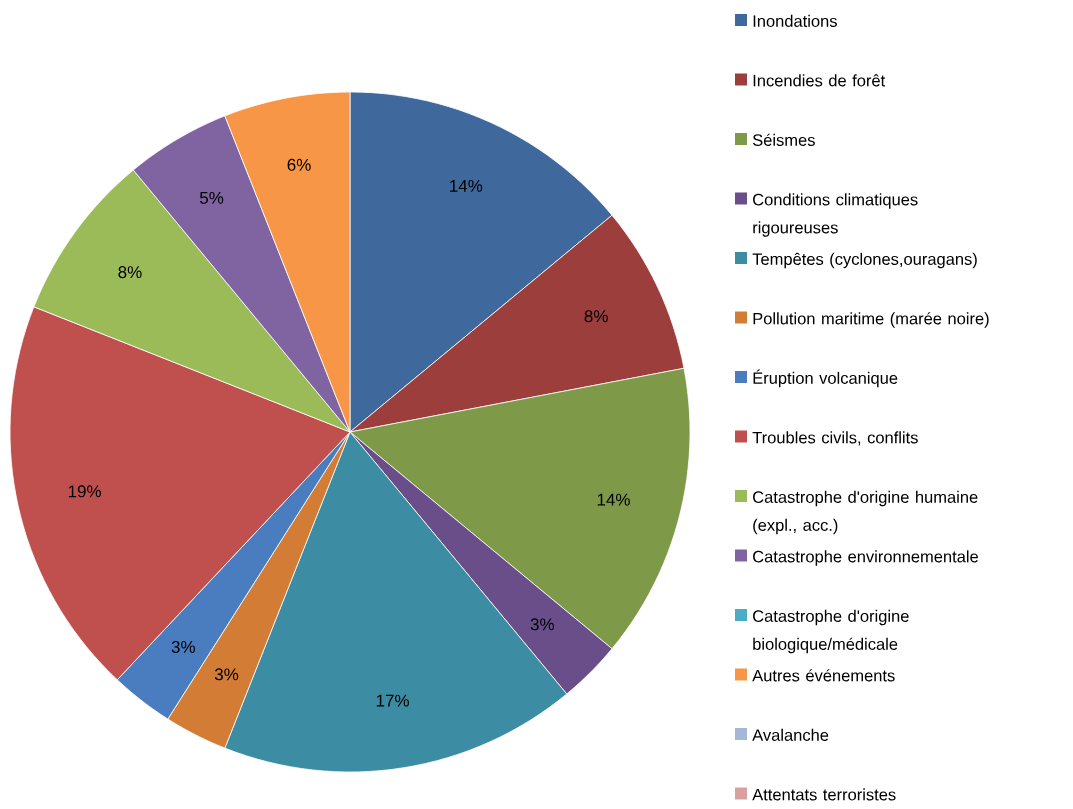 The height and width of the screenshot is (809, 1073). Describe the element at coordinates (871, 320) in the screenshot. I see `legend-label: Pollution maritime (marée noire)` at that location.